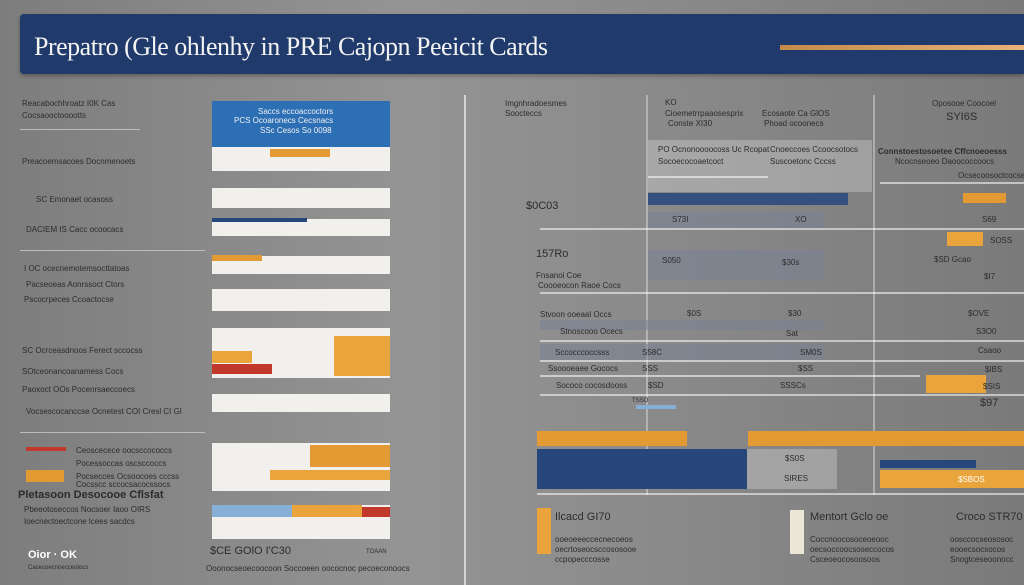 Image resolution: width=1024 pixels, height=585 pixels. I want to click on footer-card-line: Csceoeocosoosoos, so click(845, 559).